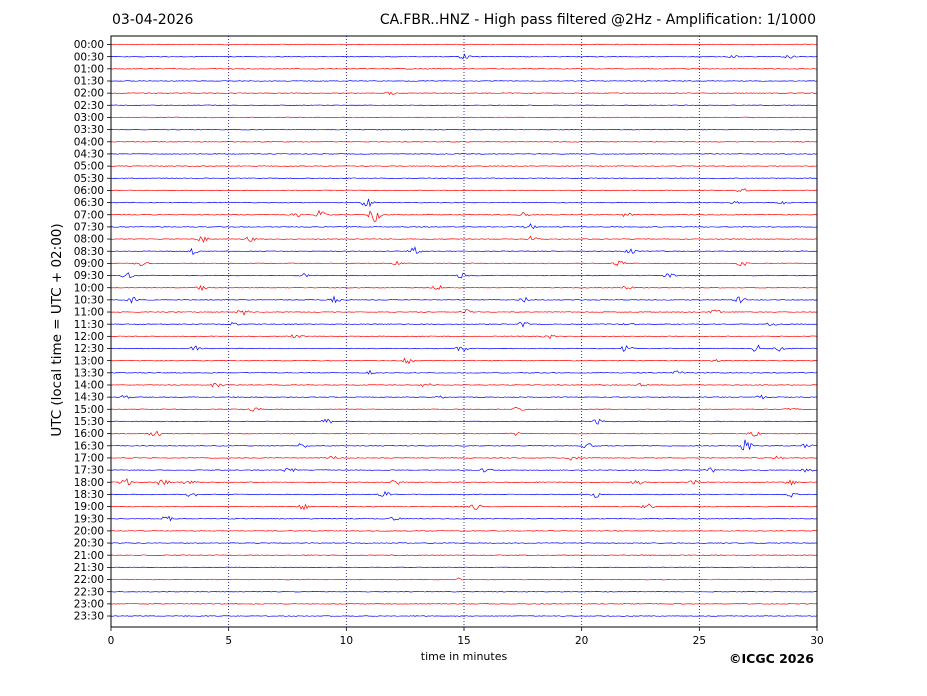 The image size is (927, 696). What do you see at coordinates (89, 142) in the screenshot?
I see `y-tick-label: 04:00` at bounding box center [89, 142].